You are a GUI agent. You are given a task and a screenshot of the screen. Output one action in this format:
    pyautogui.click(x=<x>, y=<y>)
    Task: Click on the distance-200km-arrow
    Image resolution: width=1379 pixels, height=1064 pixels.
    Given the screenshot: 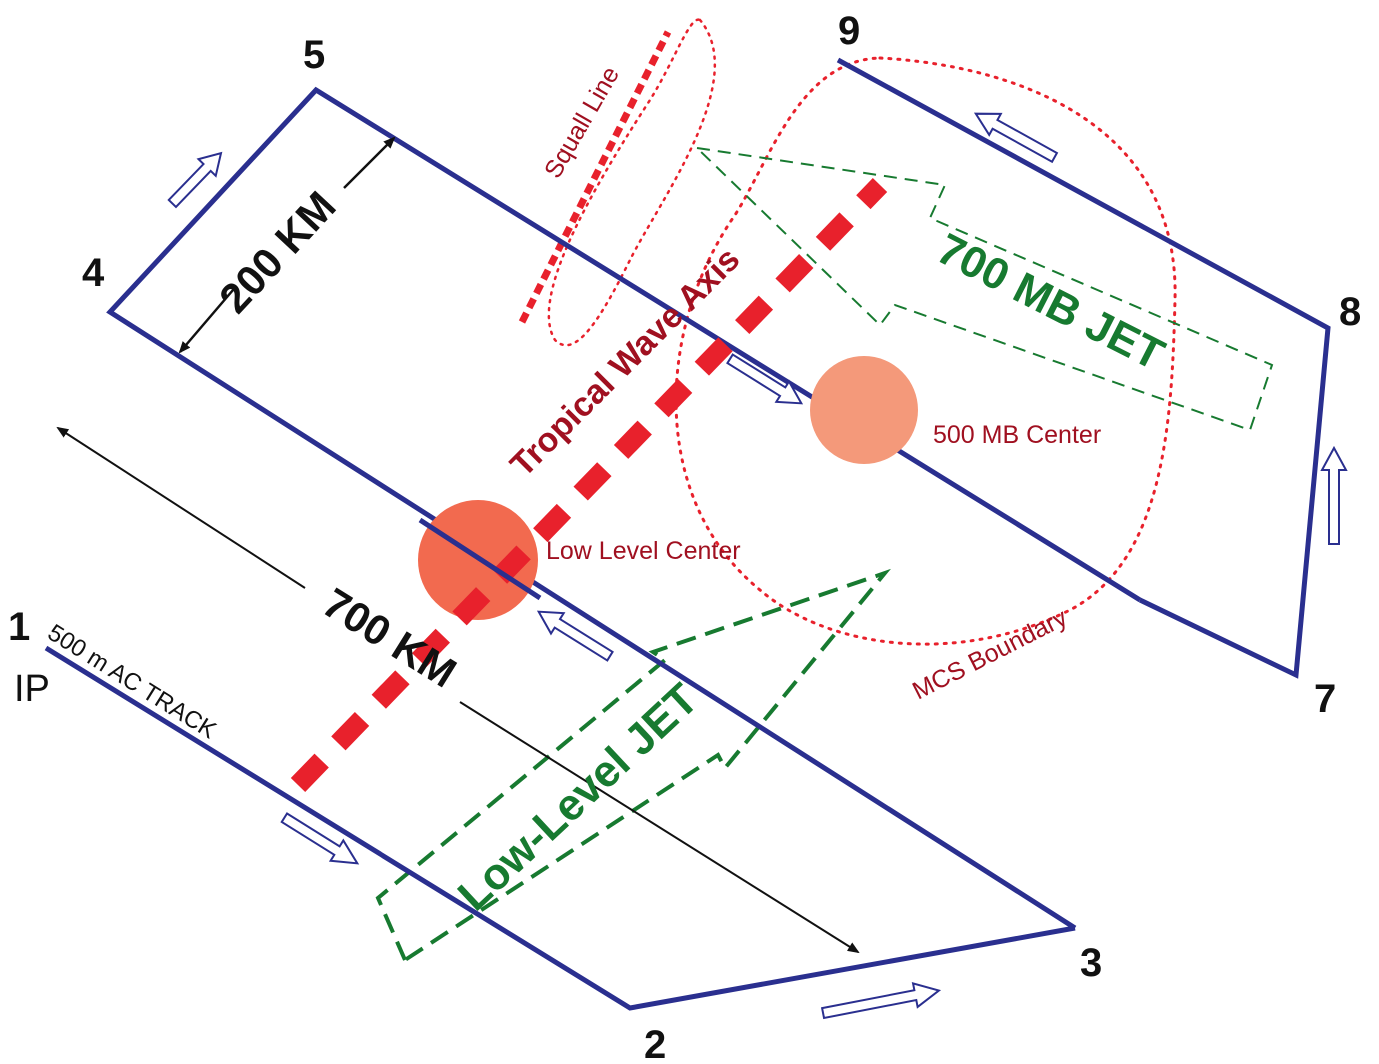 What is the action you would take?
    pyautogui.click(x=287, y=245)
    